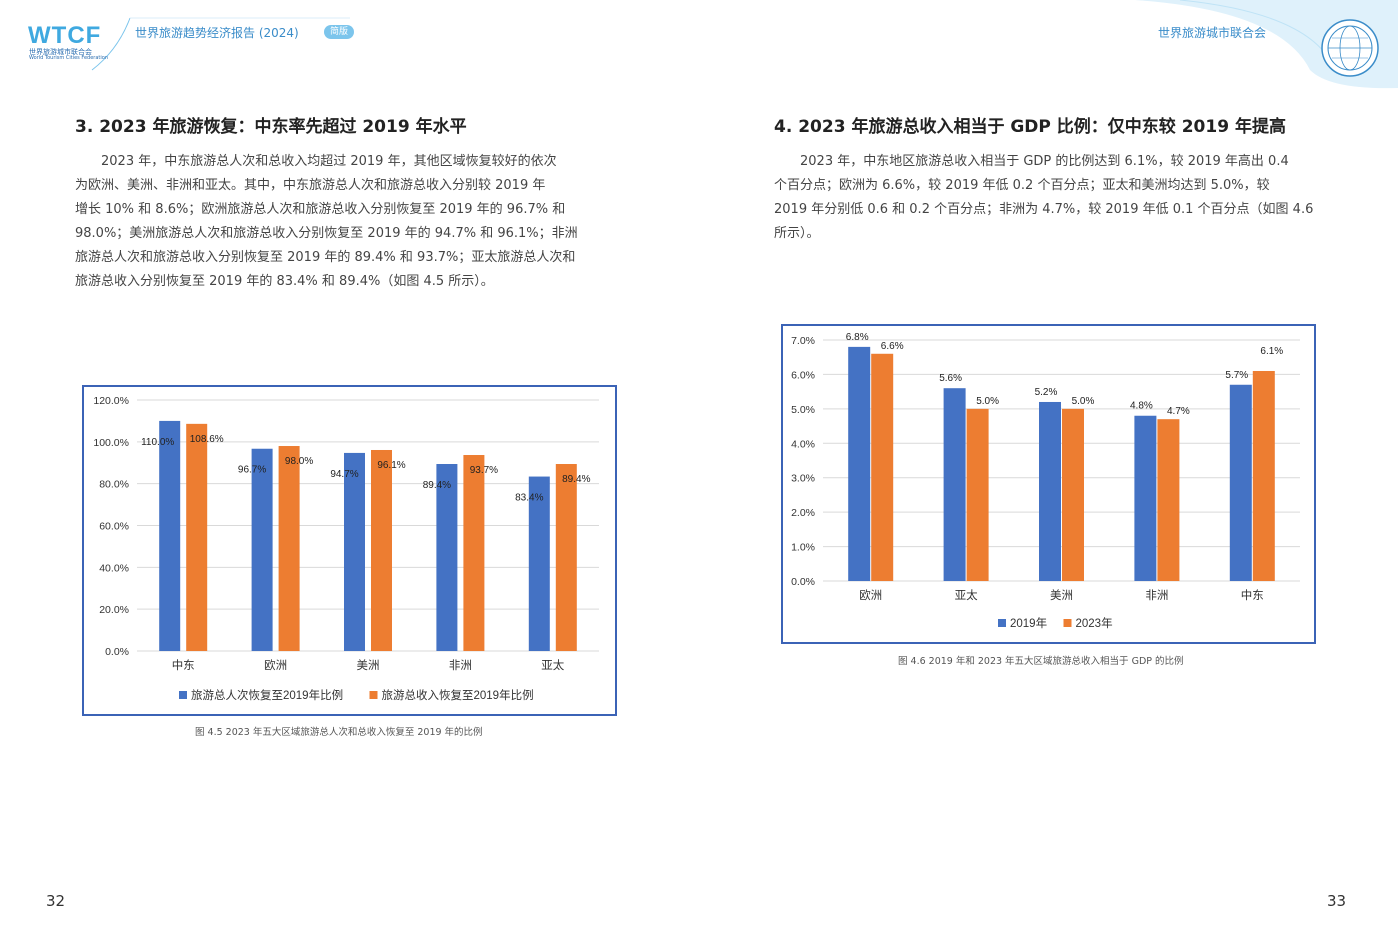 This screenshot has height=944, width=1398. Describe the element at coordinates (111, 443) in the screenshot. I see `y-tick-label: 100.0%` at that location.